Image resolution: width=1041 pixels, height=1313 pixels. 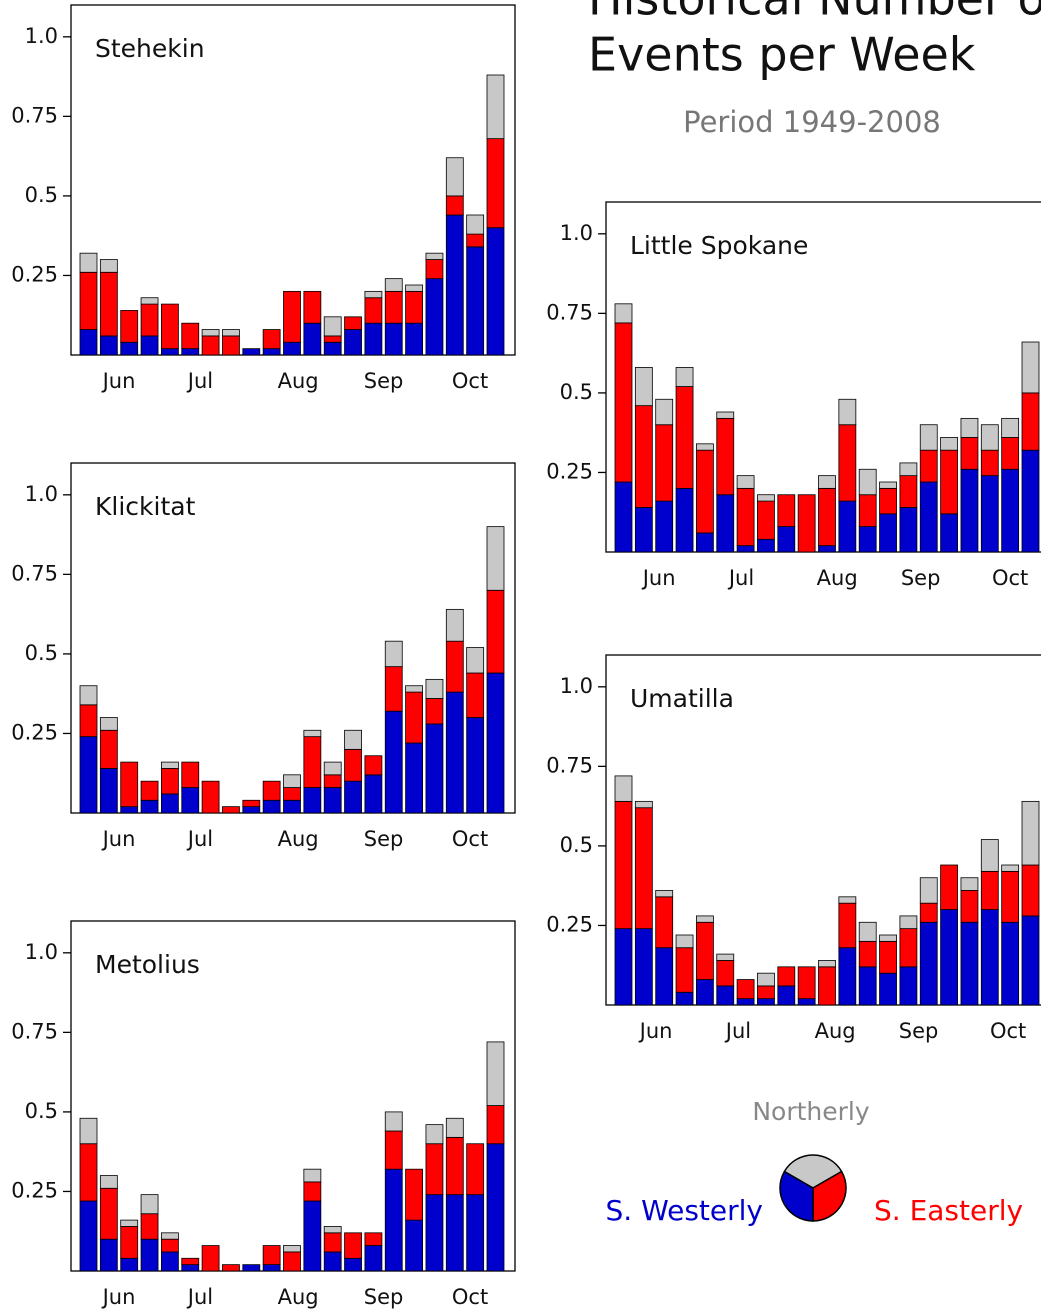 What do you see at coordinates (719, 245) in the screenshot?
I see `chart-label: Little Spokane` at bounding box center [719, 245].